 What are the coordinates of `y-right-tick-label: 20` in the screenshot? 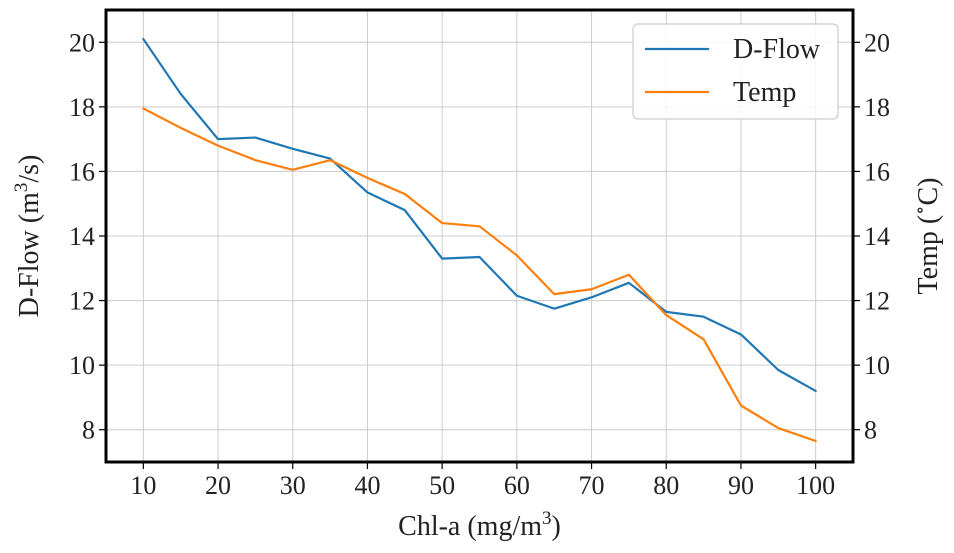 It's located at (877, 42).